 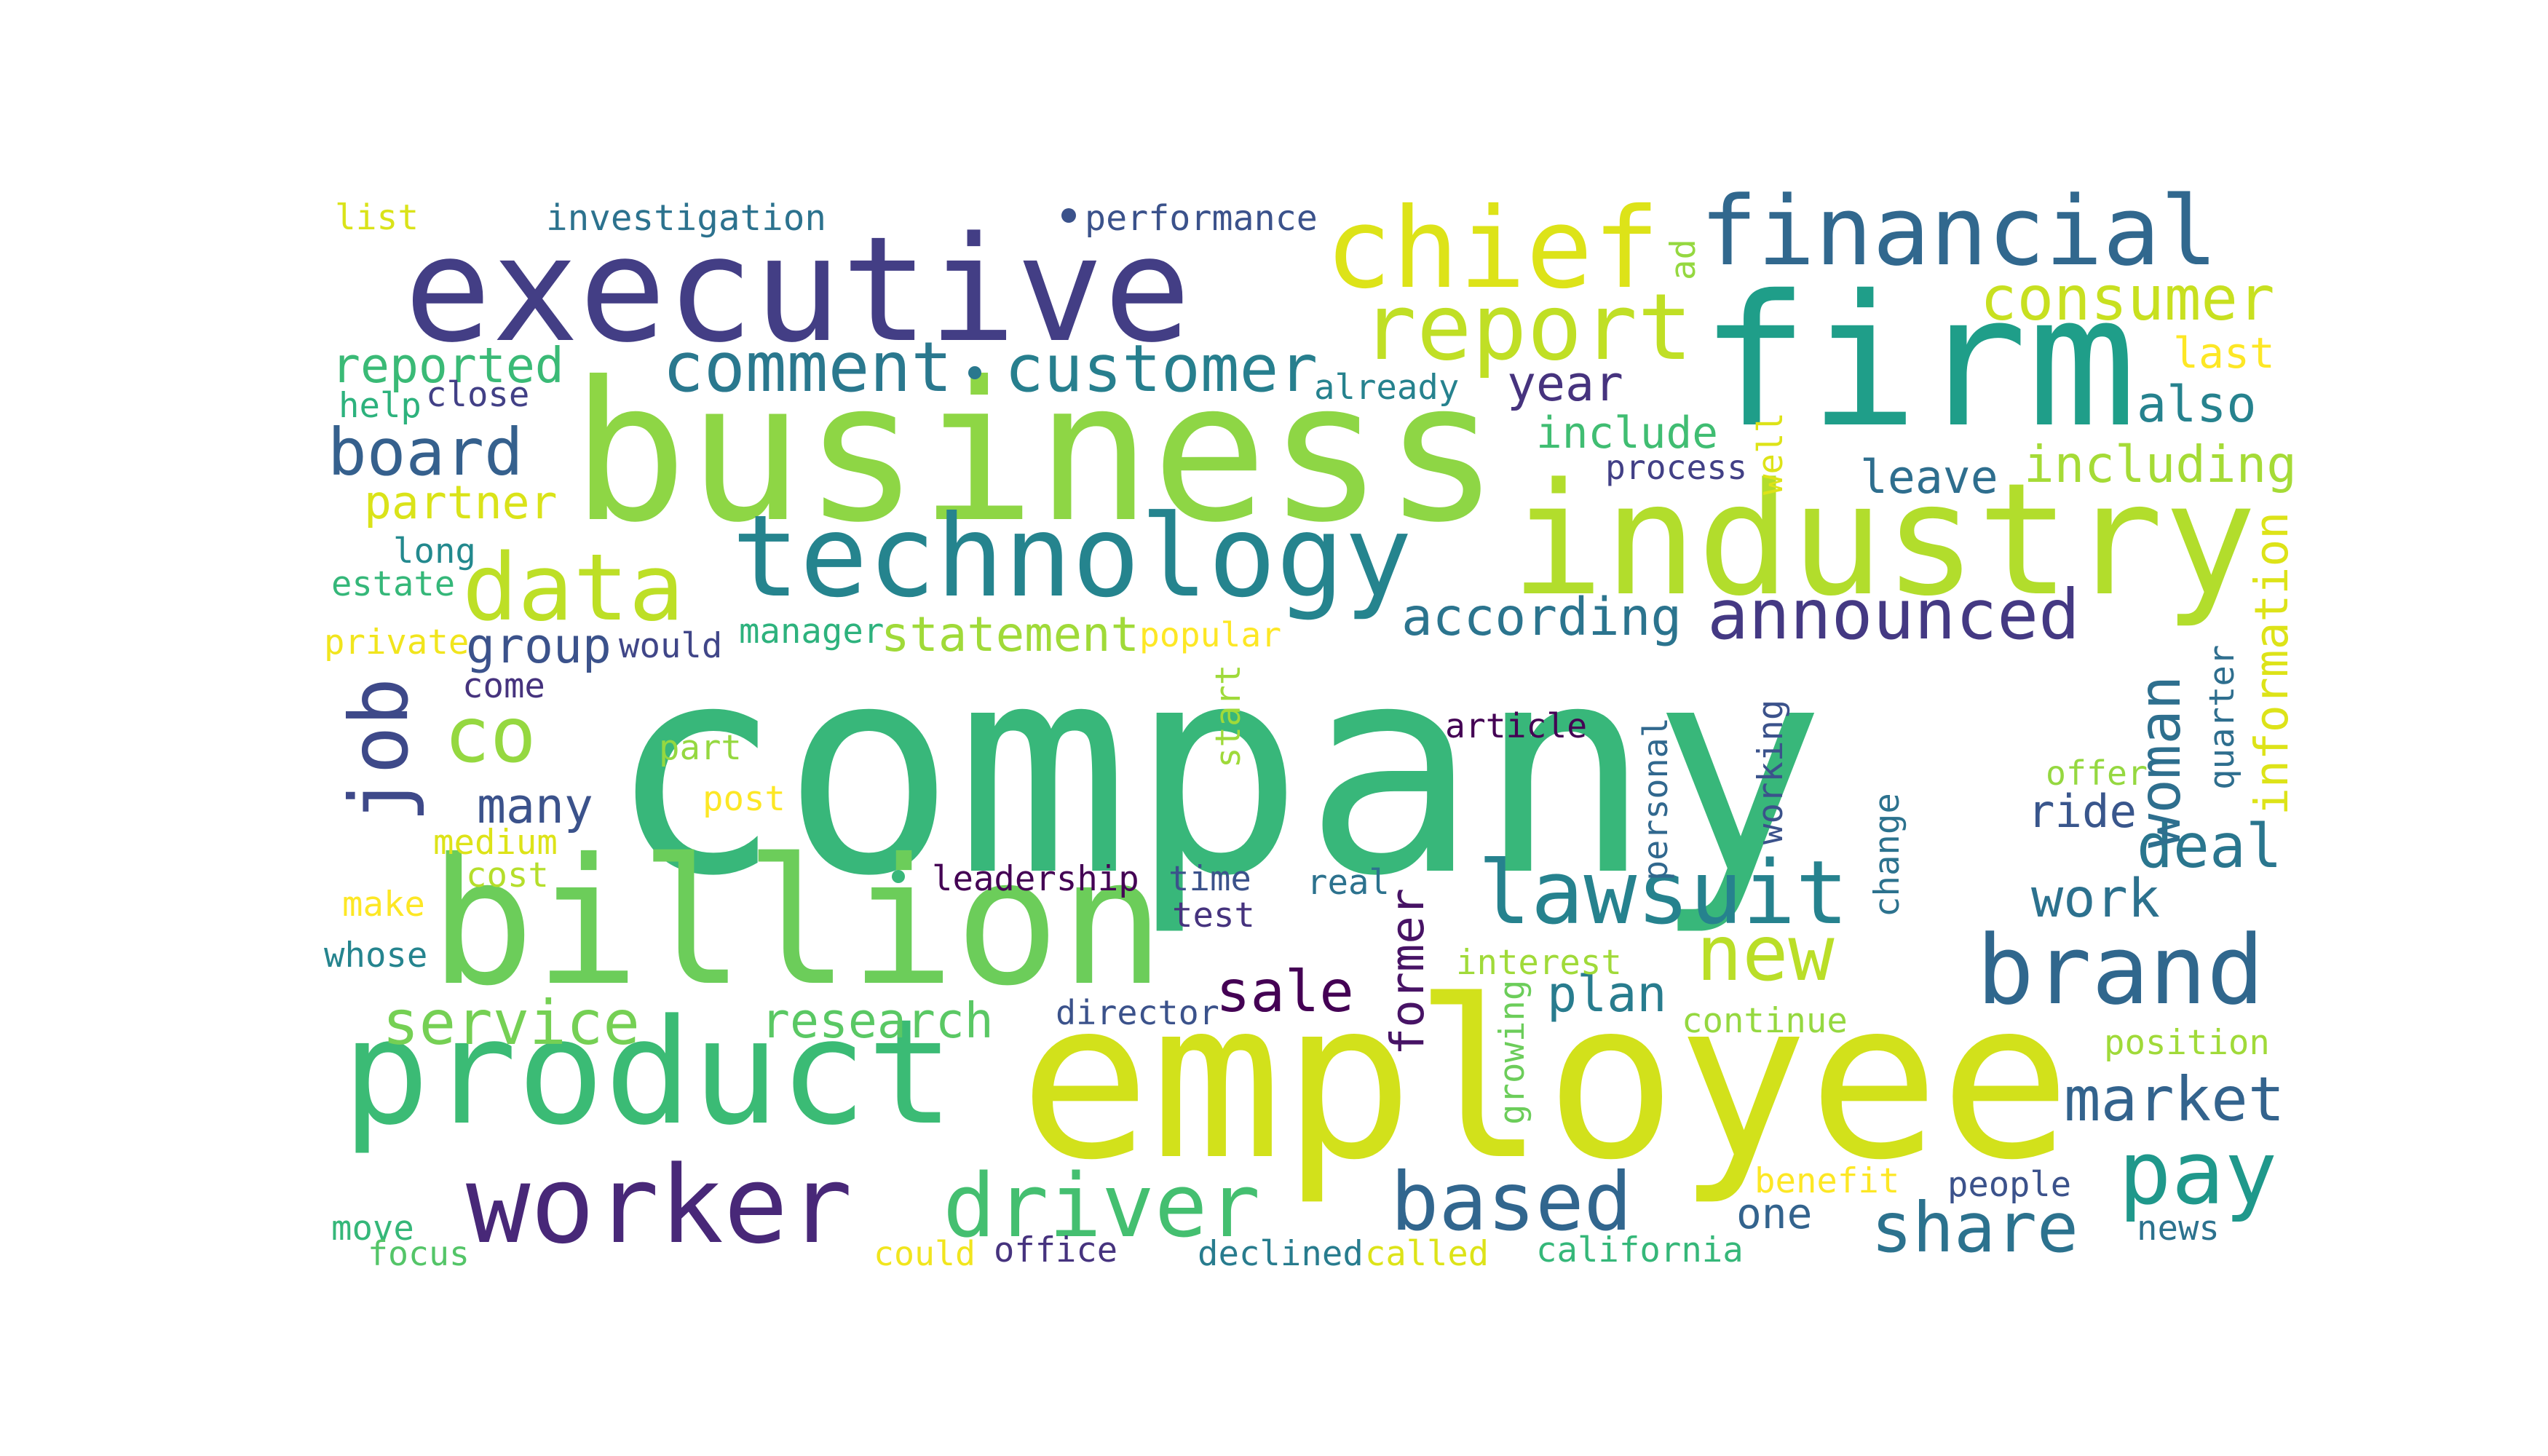 What do you see at coordinates (2198, 1174) in the screenshot?
I see `word-pay: pay` at bounding box center [2198, 1174].